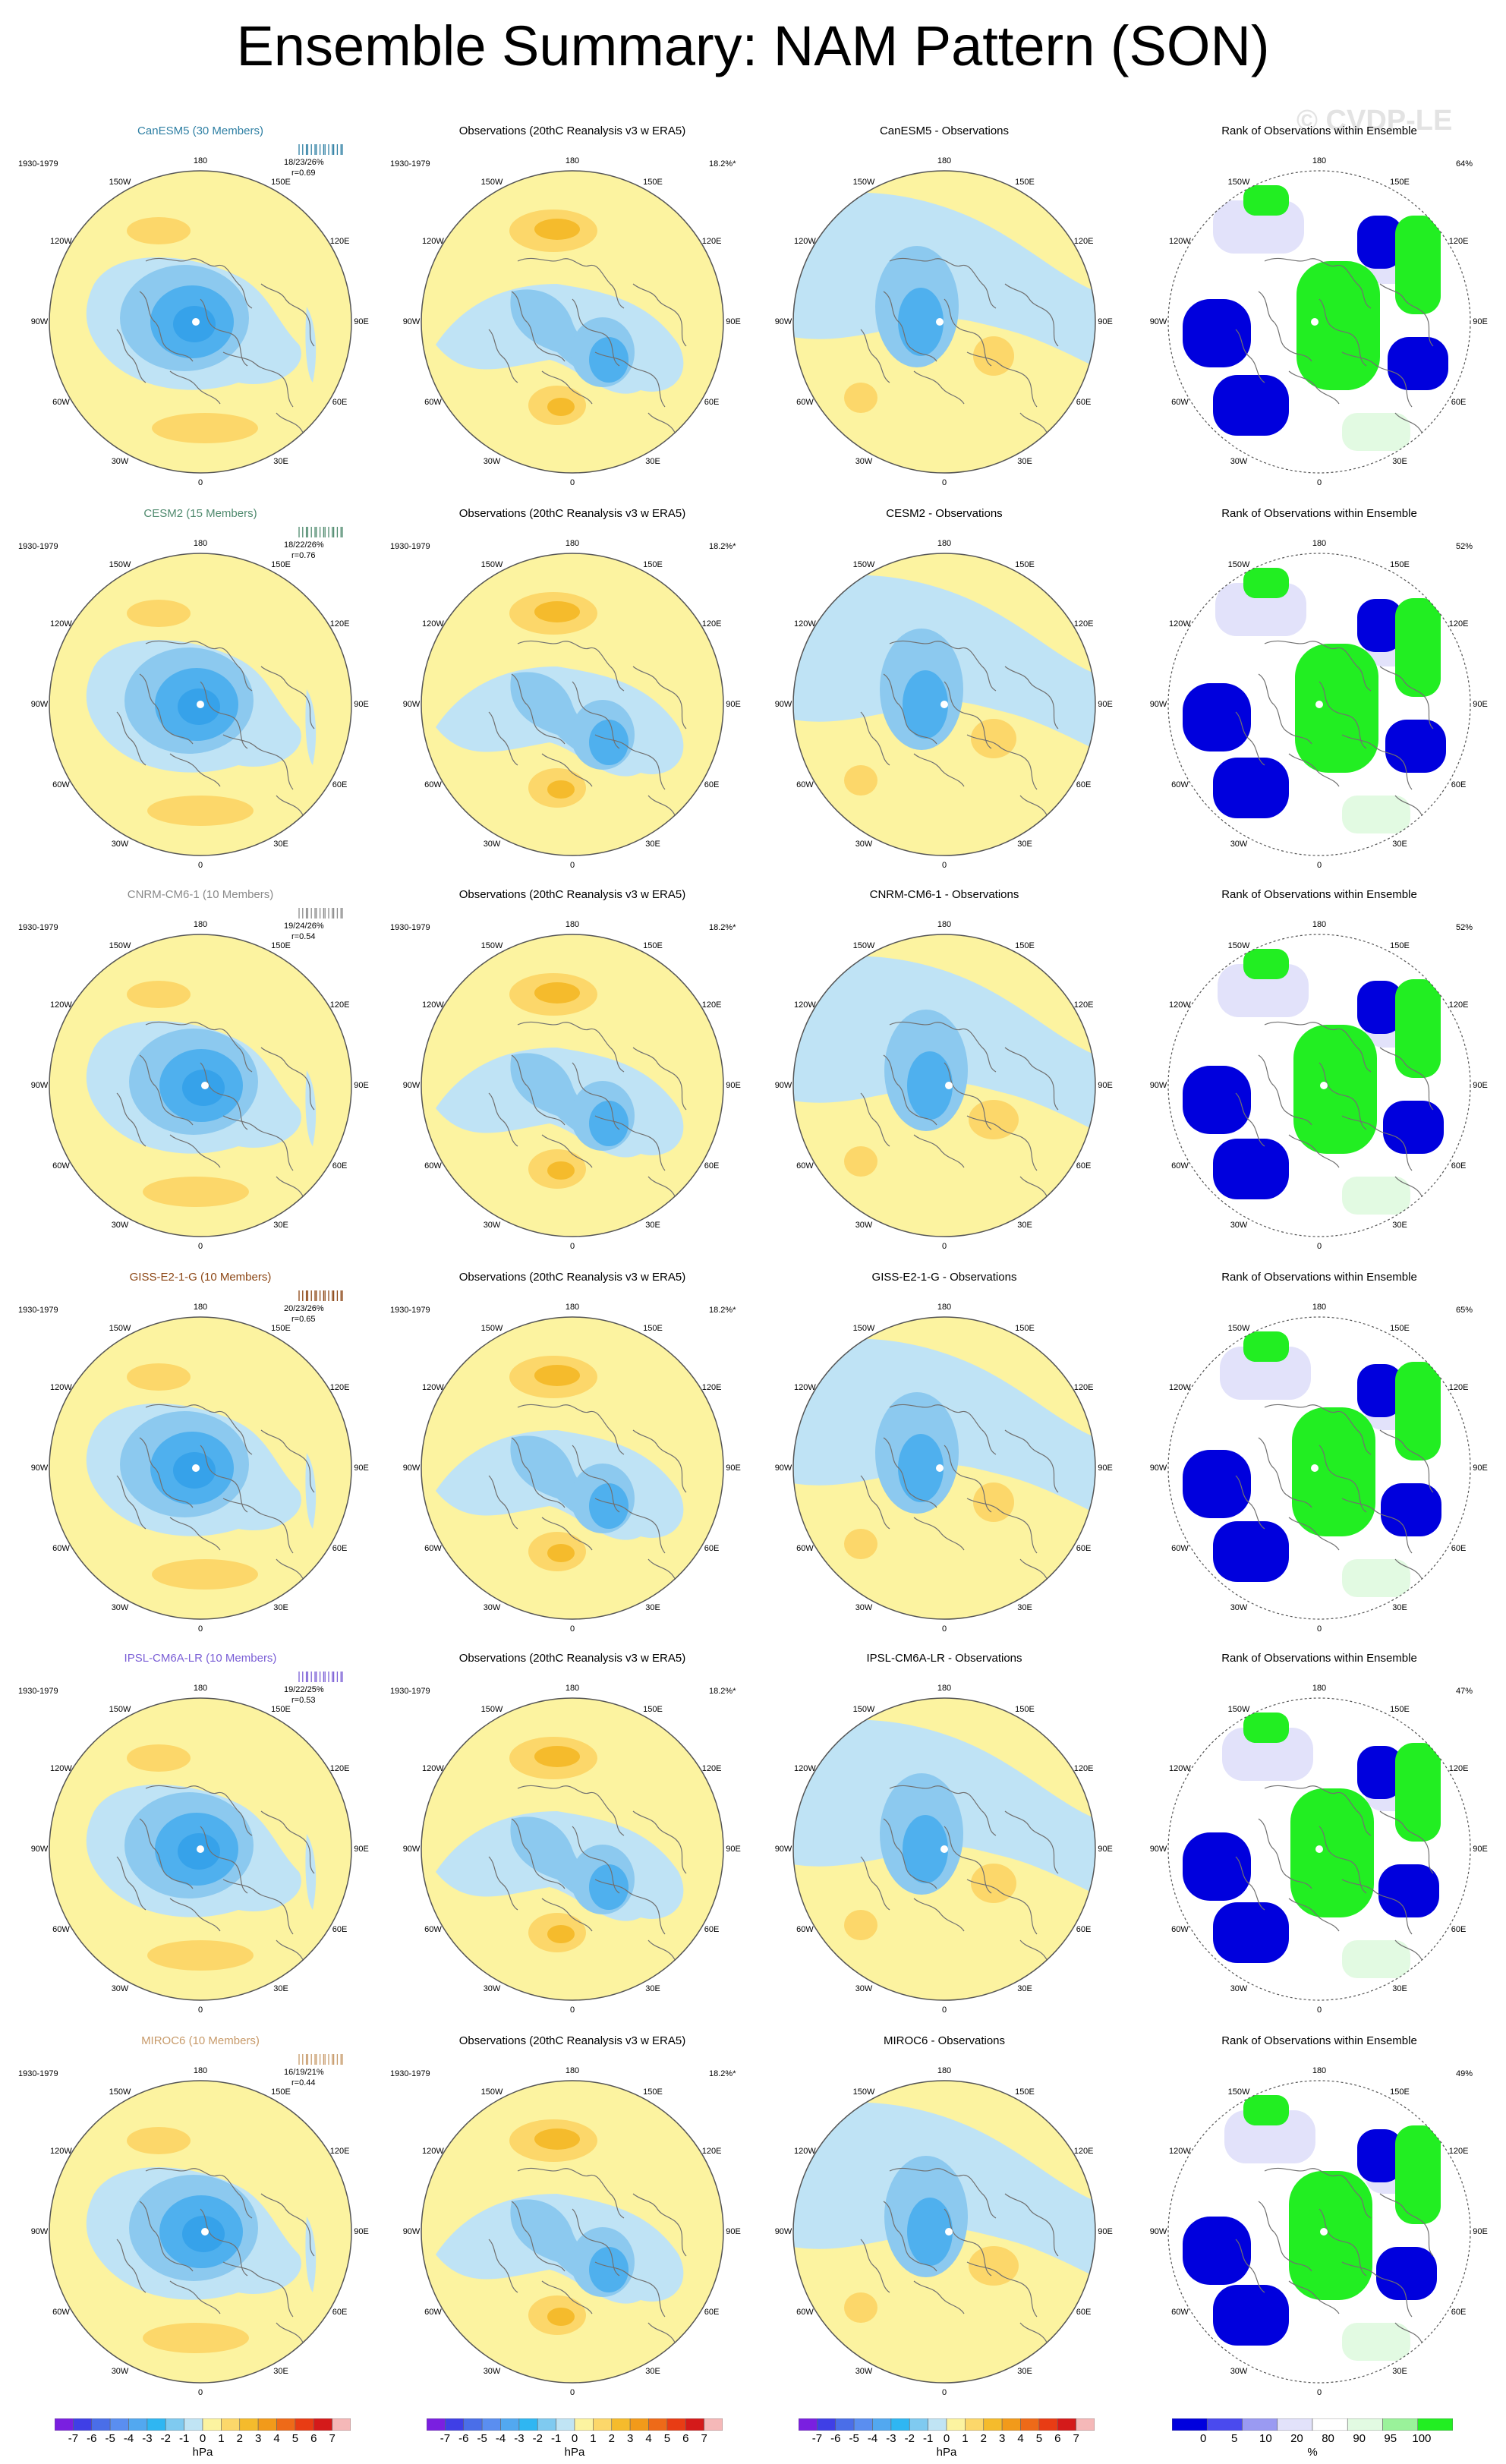 The height and width of the screenshot is (2464, 1506). What do you see at coordinates (304, 545) in the screenshot?
I see `stat-percentiles: 18/22/26%` at bounding box center [304, 545].